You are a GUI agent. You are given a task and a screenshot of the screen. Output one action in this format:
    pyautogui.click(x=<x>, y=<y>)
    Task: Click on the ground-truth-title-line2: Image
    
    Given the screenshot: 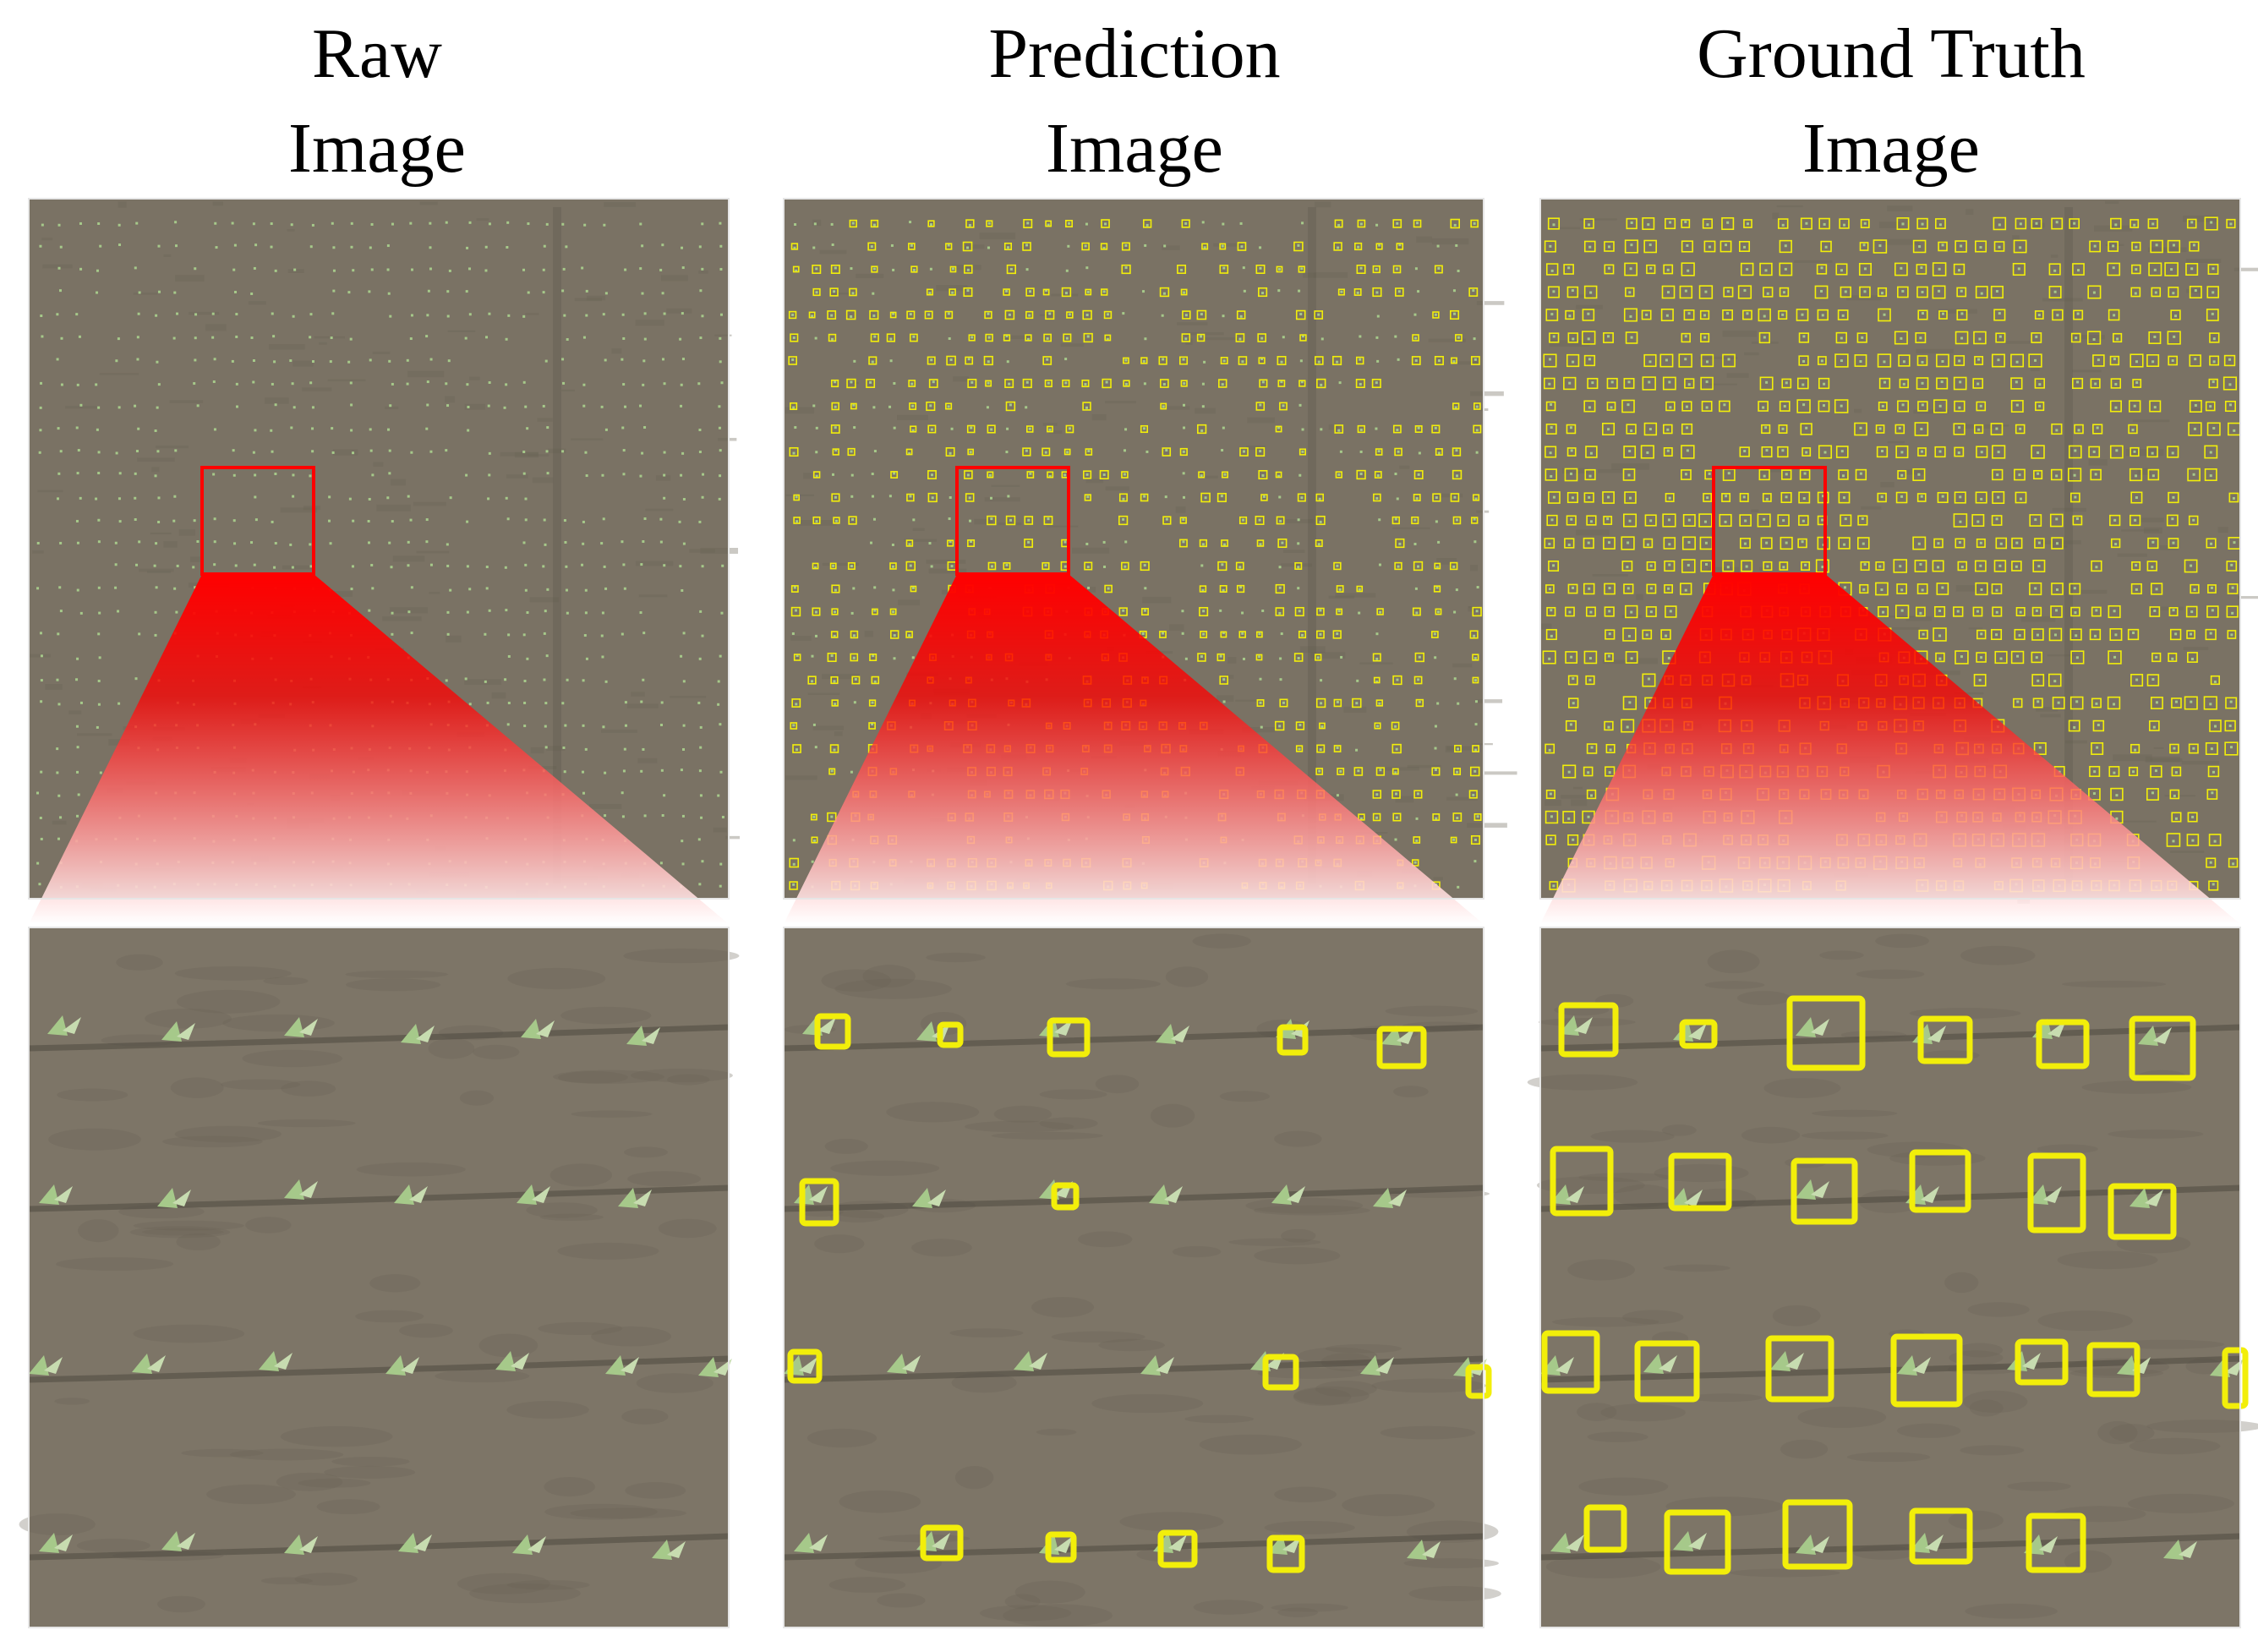 What is the action you would take?
    pyautogui.click(x=1891, y=149)
    